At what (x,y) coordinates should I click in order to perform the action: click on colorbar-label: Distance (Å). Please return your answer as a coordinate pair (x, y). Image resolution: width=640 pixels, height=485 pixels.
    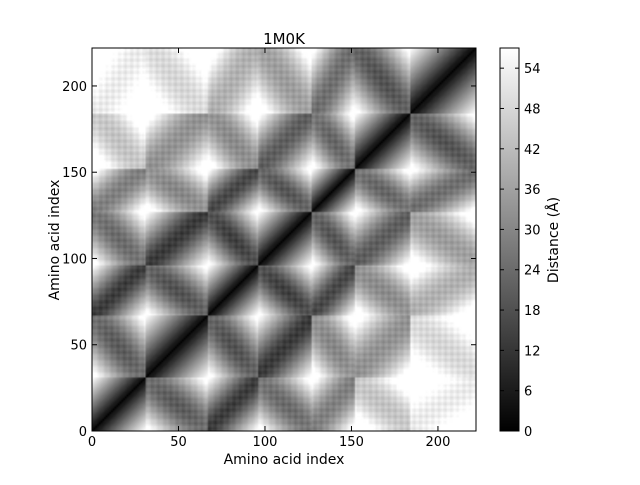
    Looking at the image, I should click on (553, 240).